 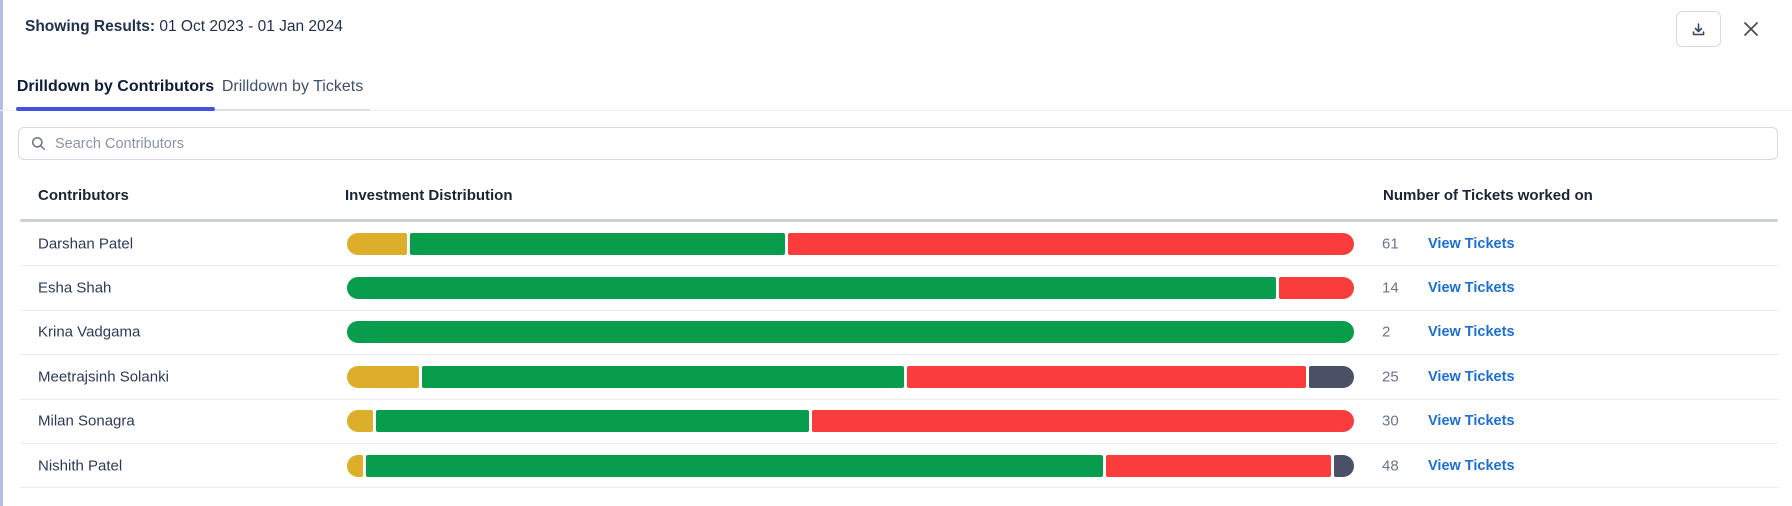 What do you see at coordinates (1386, 332) in the screenshot?
I see `ticket-count: 2` at bounding box center [1386, 332].